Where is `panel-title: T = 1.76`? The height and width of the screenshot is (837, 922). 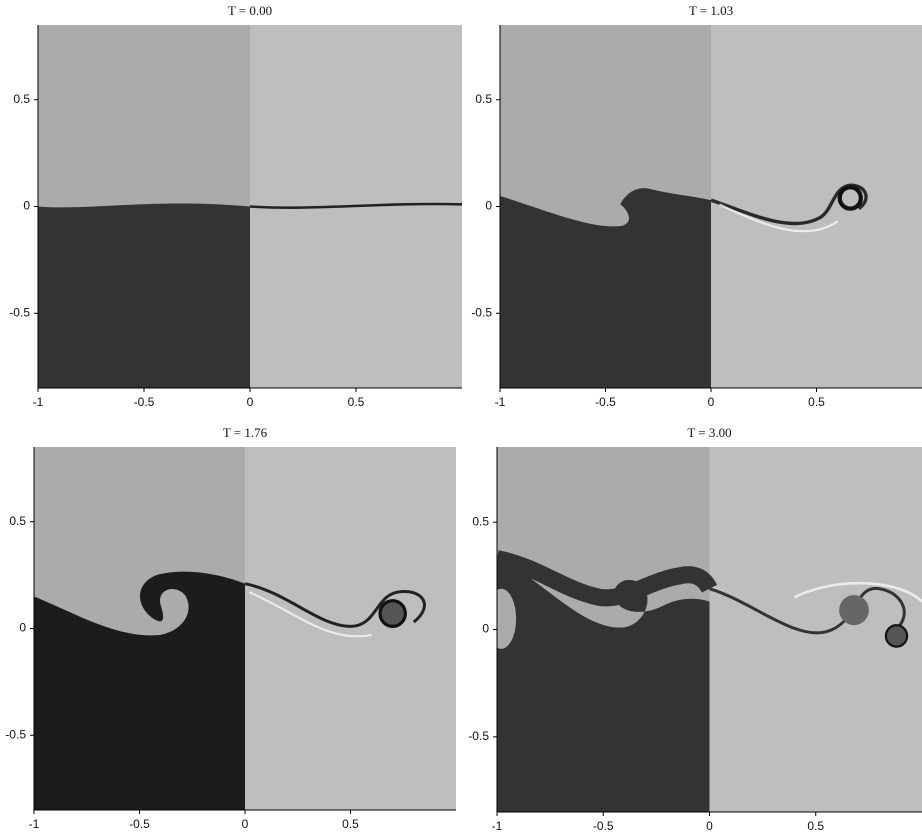
panel-title: T = 1.76 is located at coordinates (245, 432).